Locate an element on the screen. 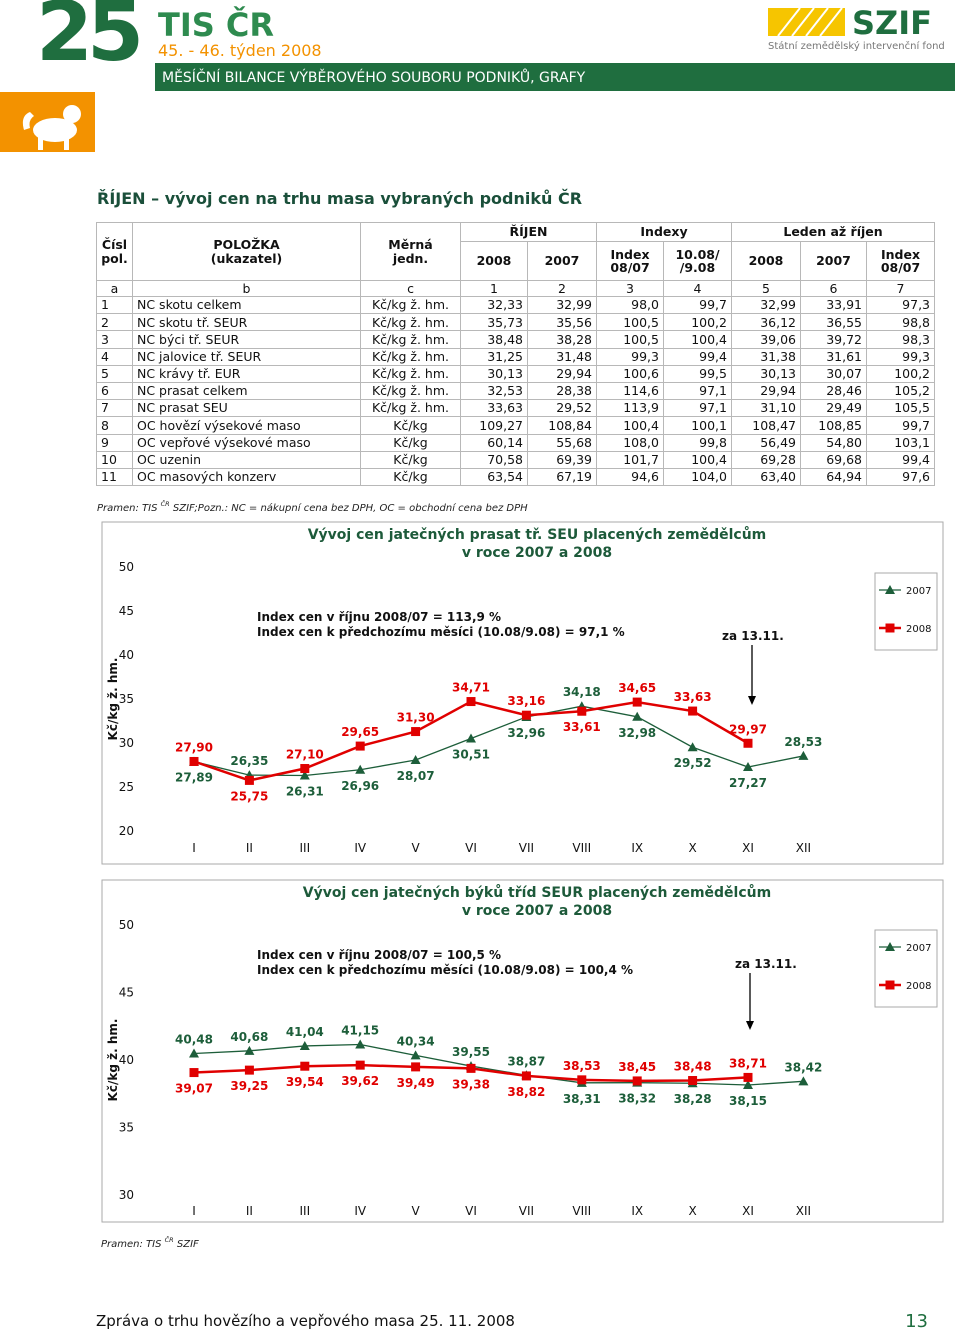 Image resolution: width=960 pixels, height=1331 pixels. source-text: SZIF is located at coordinates (186, 1244).